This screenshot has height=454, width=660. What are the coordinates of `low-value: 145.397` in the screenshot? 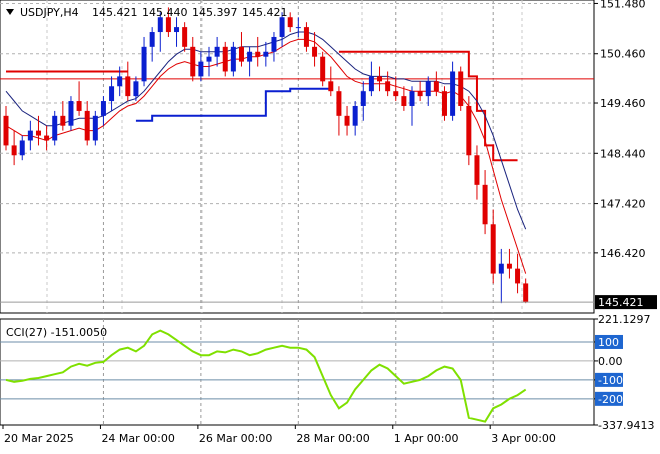 It's located at (215, 12).